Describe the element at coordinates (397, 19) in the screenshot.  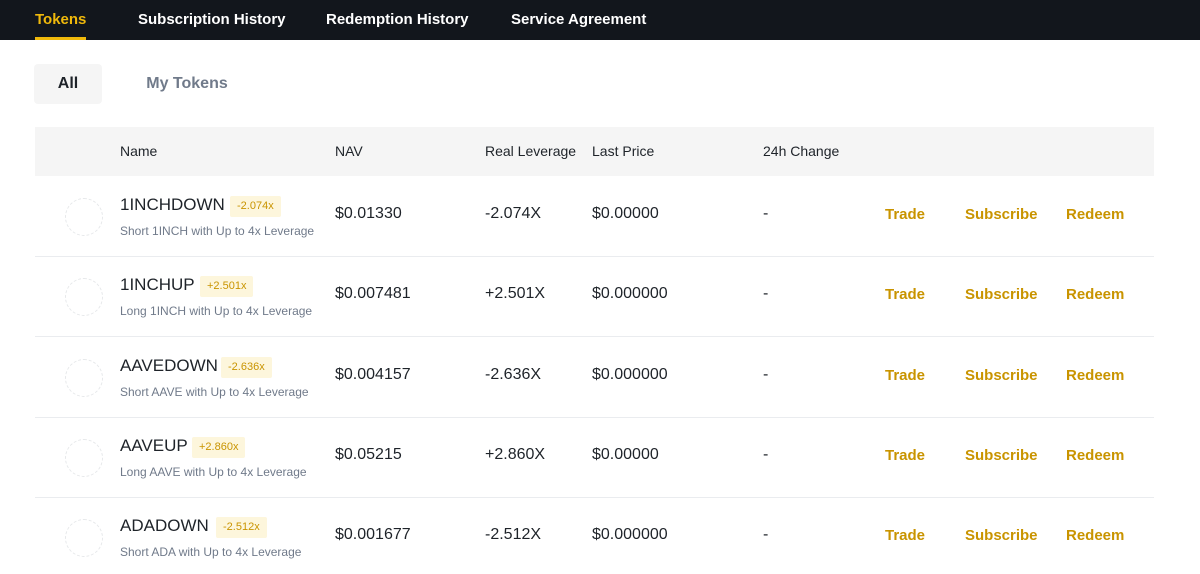
I see `tab-redemption-history: Redemption History` at that location.